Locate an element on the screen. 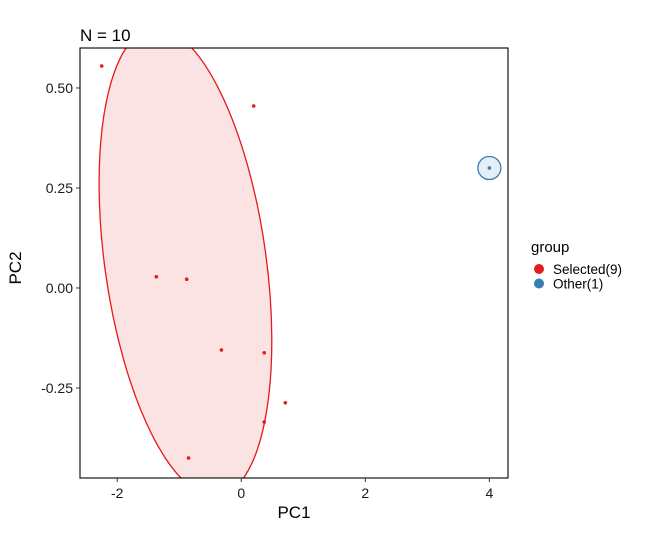 Image resolution: width=650 pixels, height=550 pixels. x-tick-label: -2 is located at coordinates (117, 493).